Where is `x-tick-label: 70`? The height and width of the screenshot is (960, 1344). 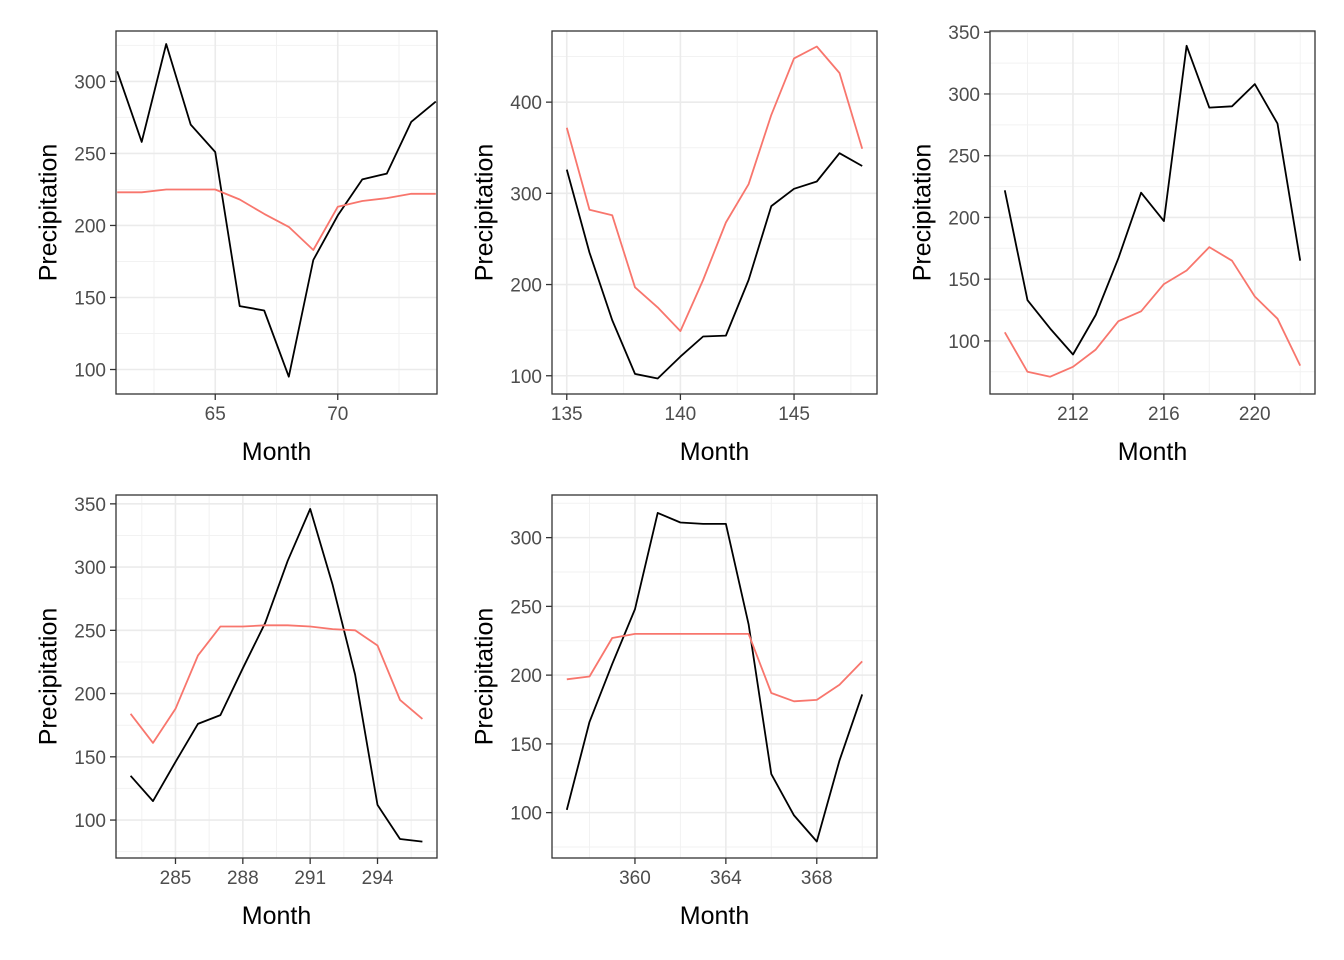
x-tick-label: 70 is located at coordinates (337, 414).